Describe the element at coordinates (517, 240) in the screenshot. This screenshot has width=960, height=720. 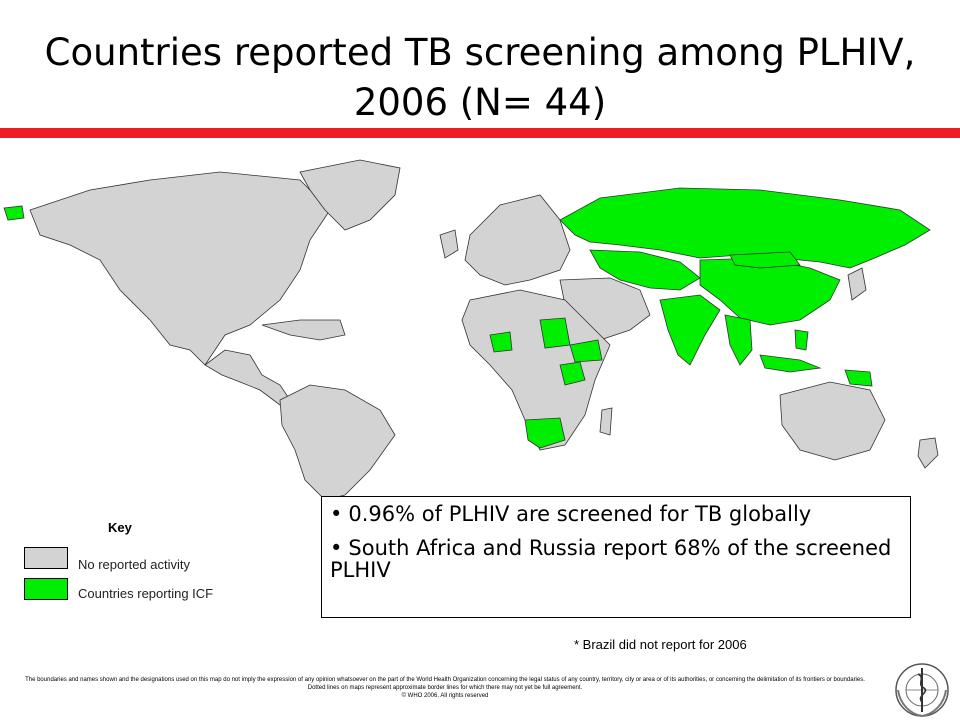
I see `region-europe` at that location.